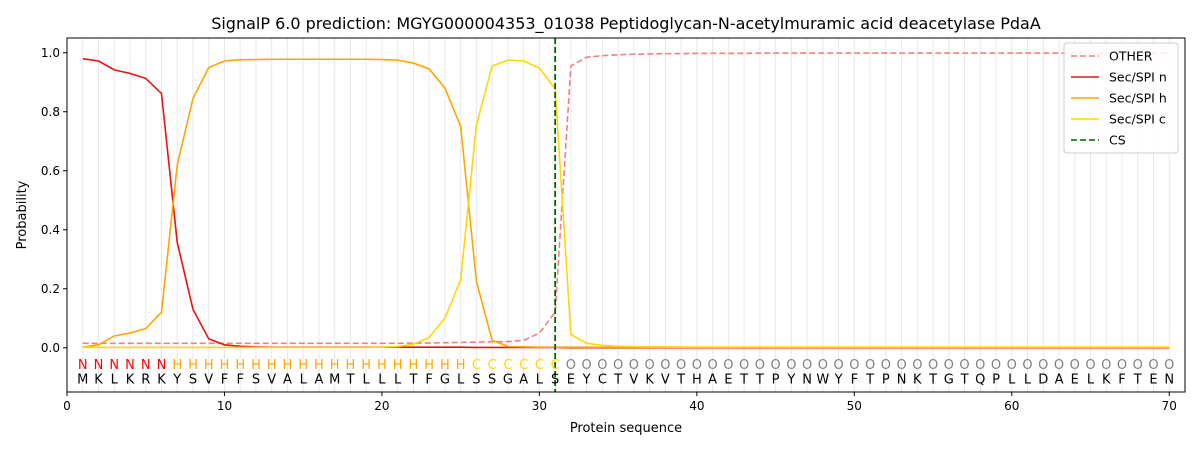 The image size is (1200, 450). Describe the element at coordinates (1137, 119) in the screenshot. I see `legend-entry: Sec/SPI c` at that location.